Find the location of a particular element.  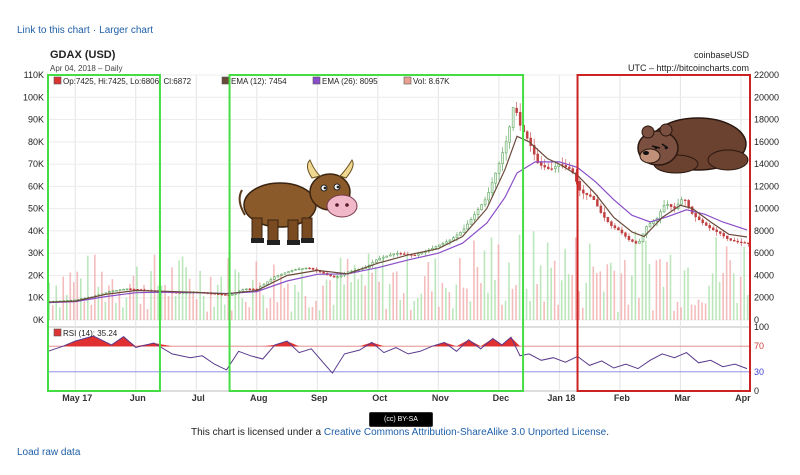

rsi-tick: 0 is located at coordinates (756, 391).